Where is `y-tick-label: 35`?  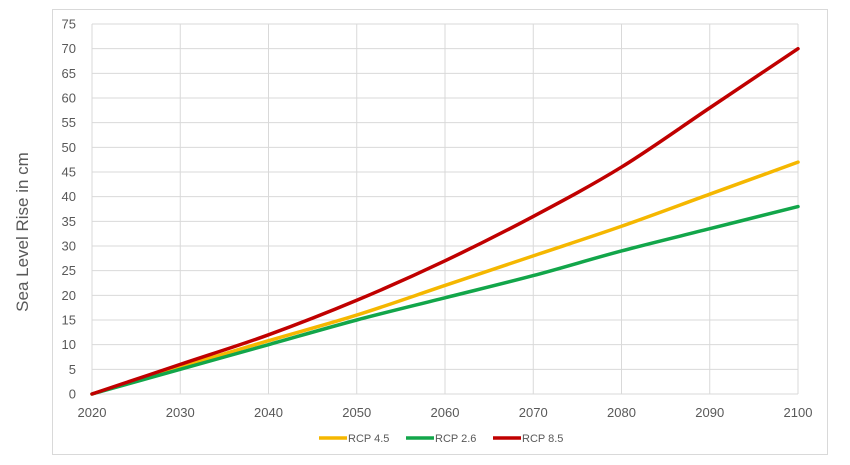
y-tick-label: 35 is located at coordinates (69, 221).